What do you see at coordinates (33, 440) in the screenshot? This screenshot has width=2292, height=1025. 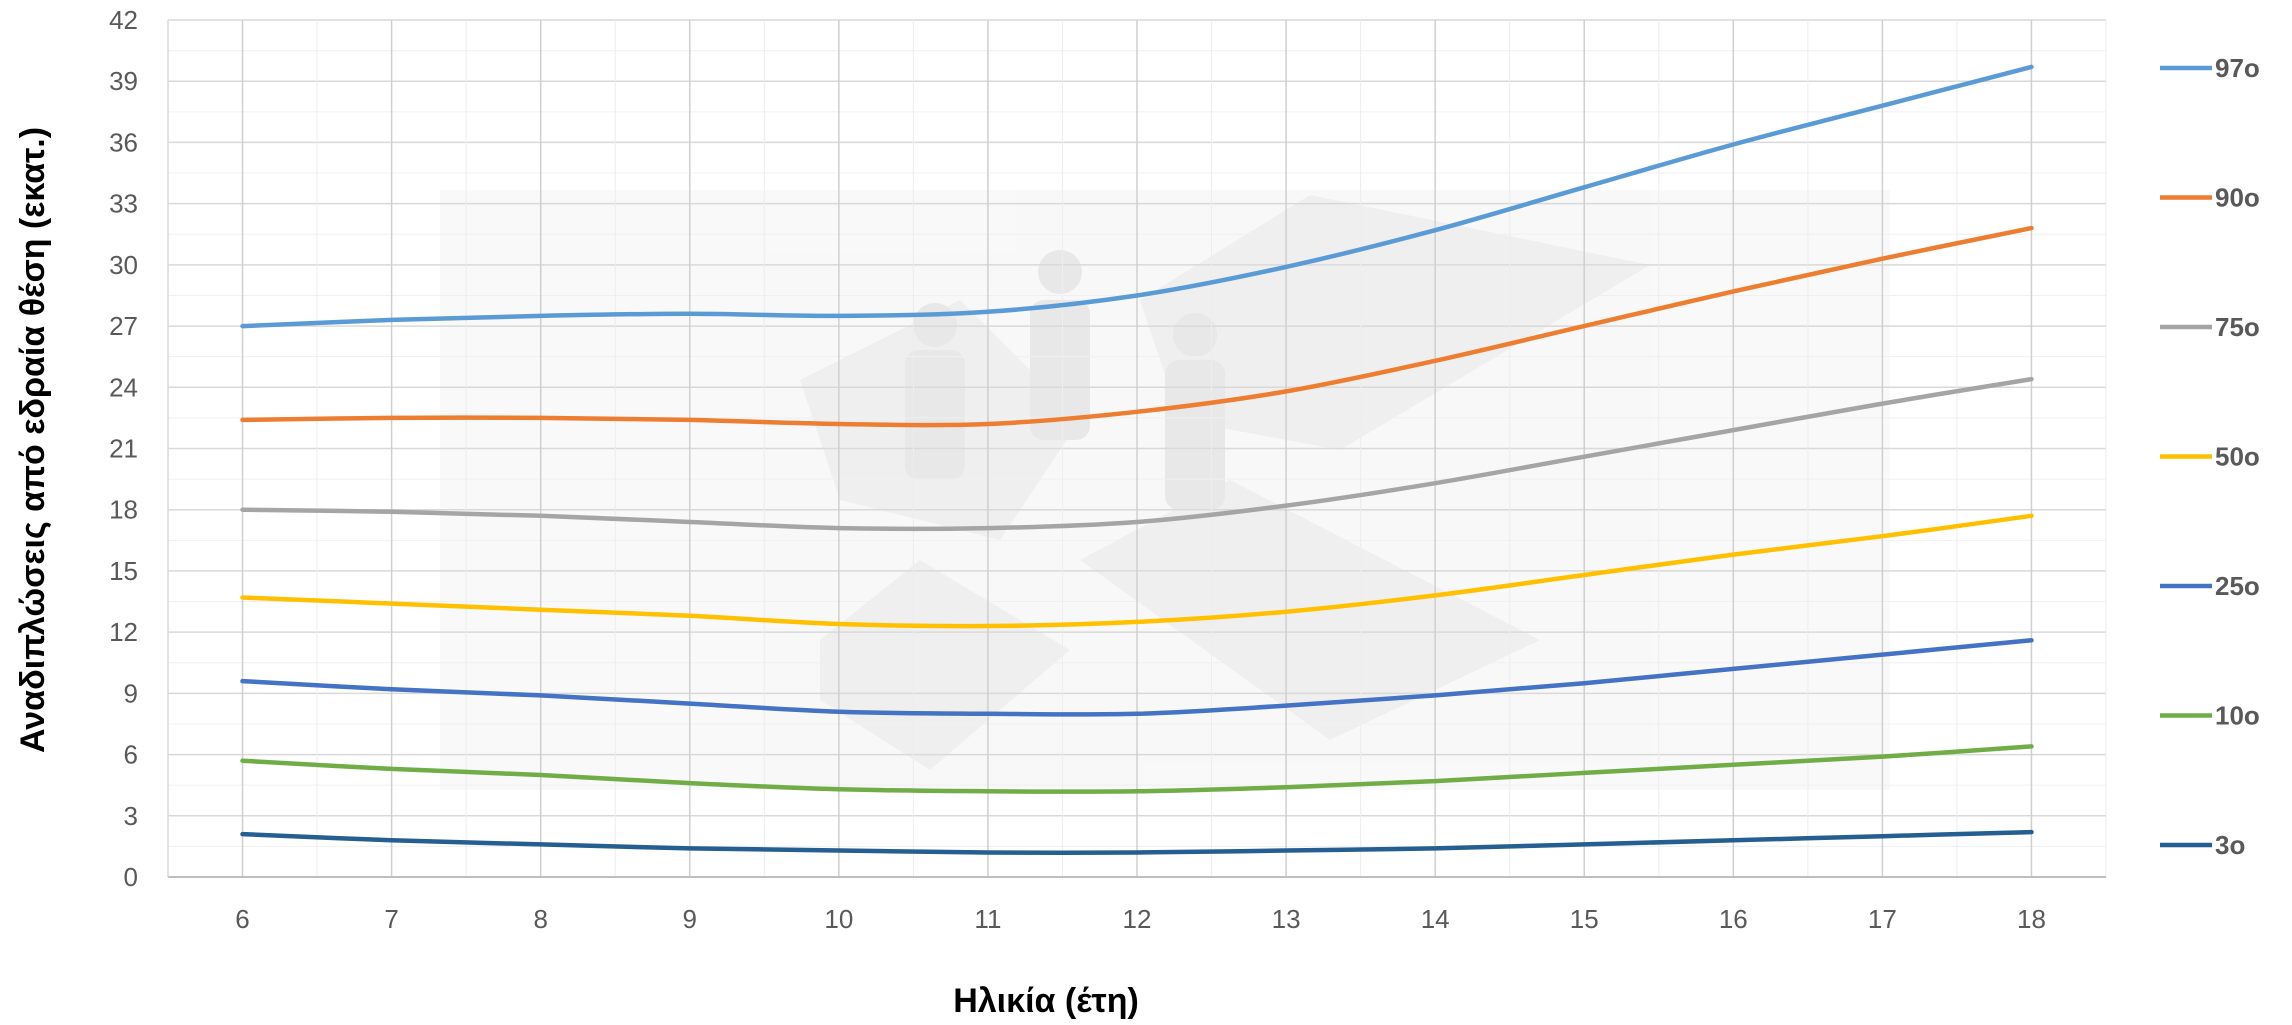 I see `y-axis-title: Αναδιπλώσεις από εδραία θέση (εκατ.)` at bounding box center [33, 440].